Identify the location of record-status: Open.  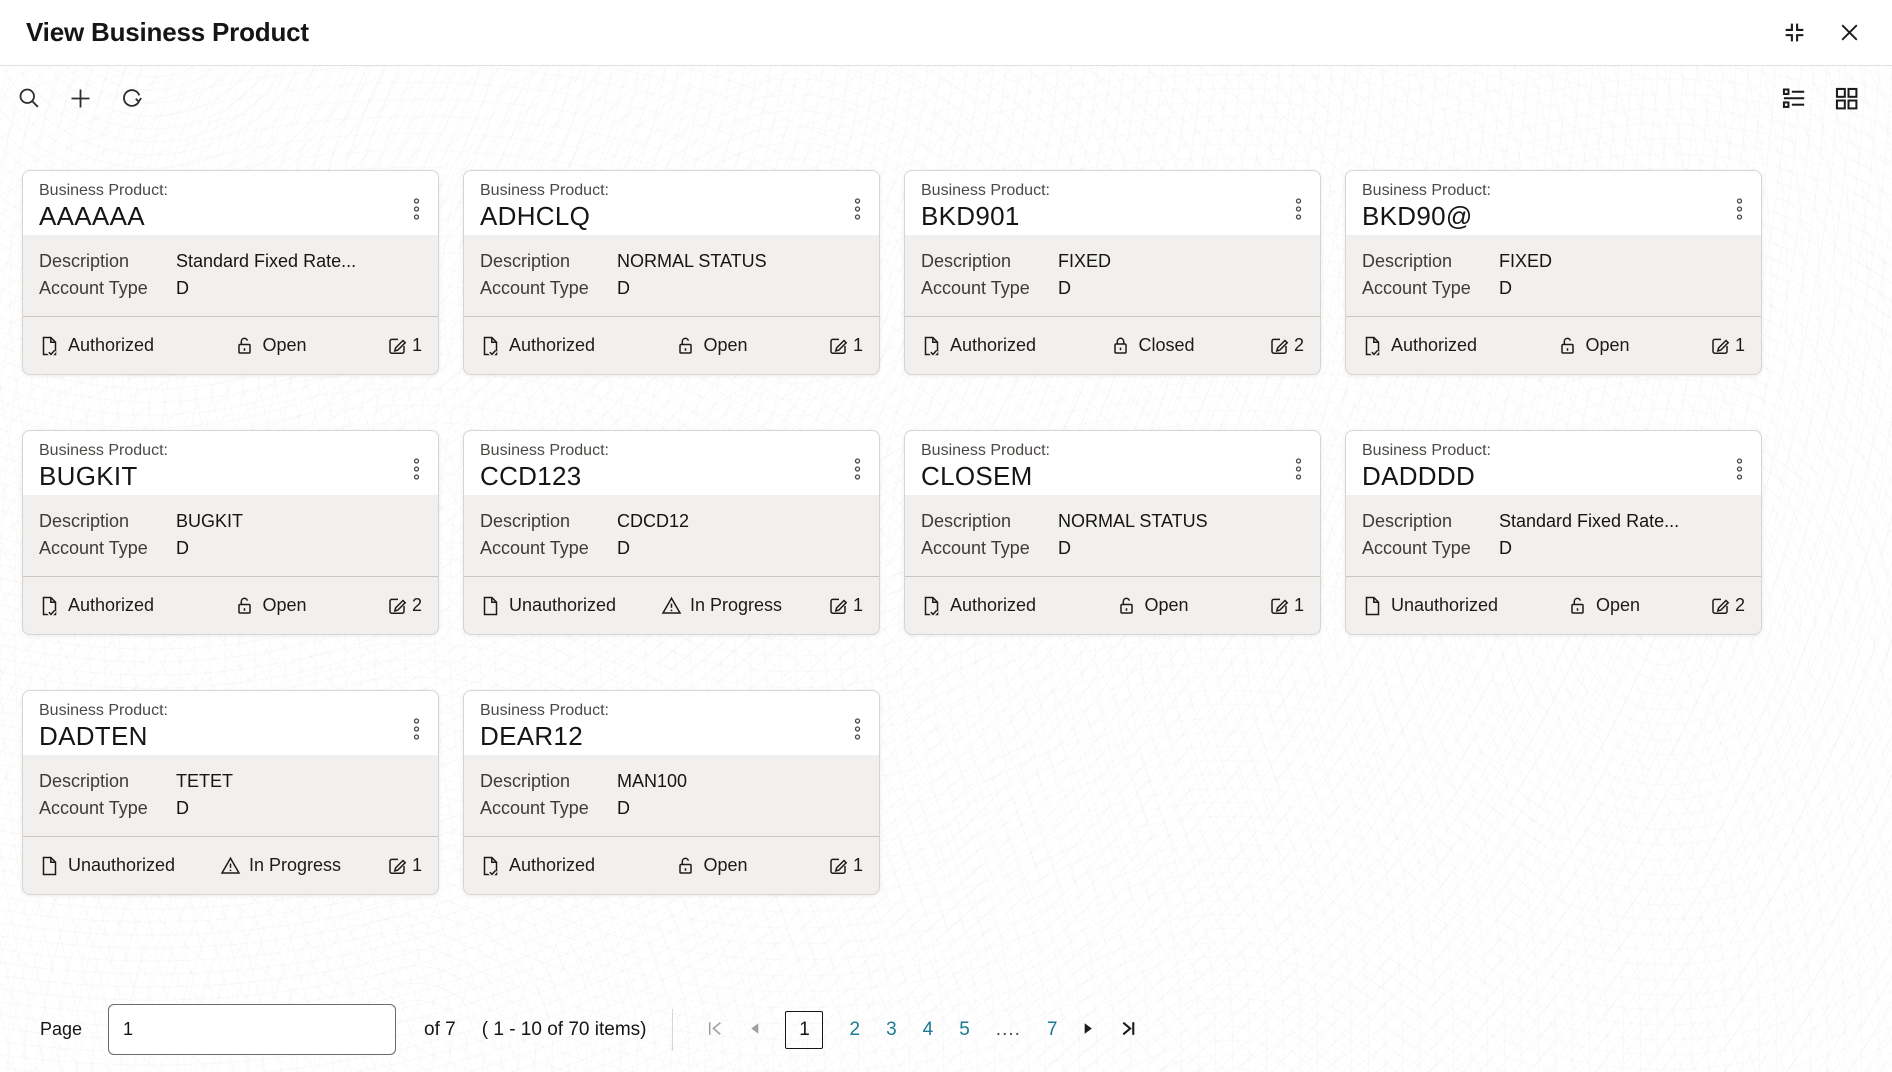
(1152, 606).